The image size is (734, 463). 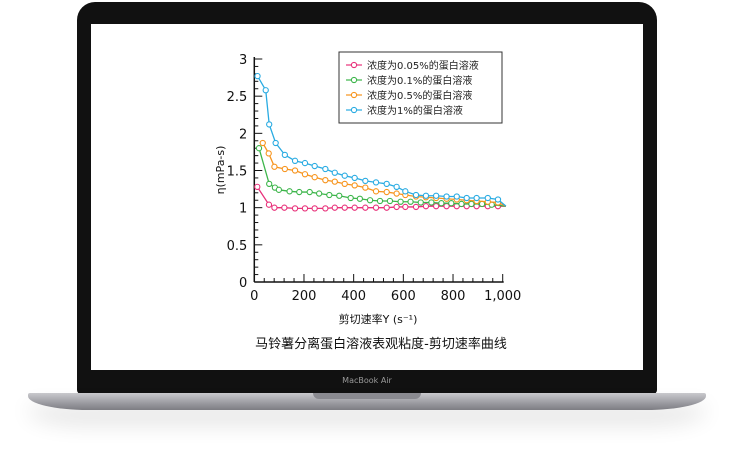 What do you see at coordinates (502, 296) in the screenshot?
I see `x-tick-label: 1,000` at bounding box center [502, 296].